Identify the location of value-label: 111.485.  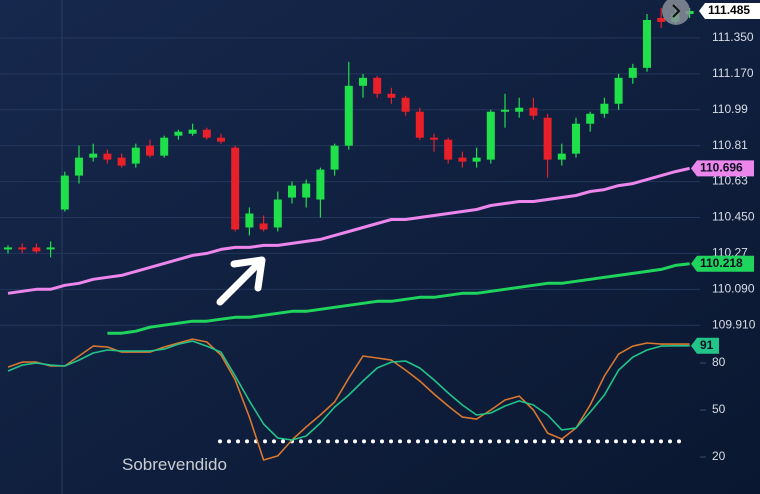
(729, 10).